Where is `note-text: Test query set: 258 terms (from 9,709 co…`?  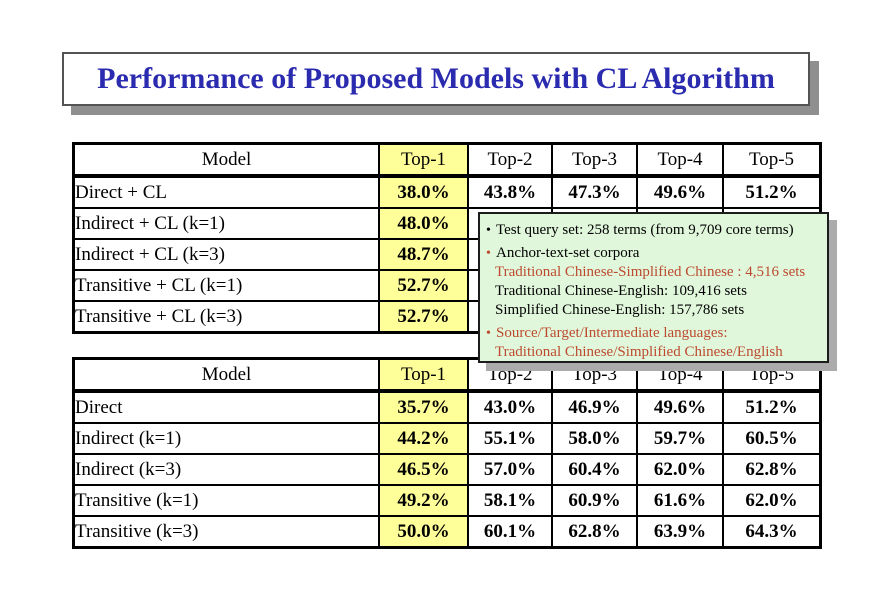 note-text: Test query set: 258 terms (from 9,709 co… is located at coordinates (645, 230).